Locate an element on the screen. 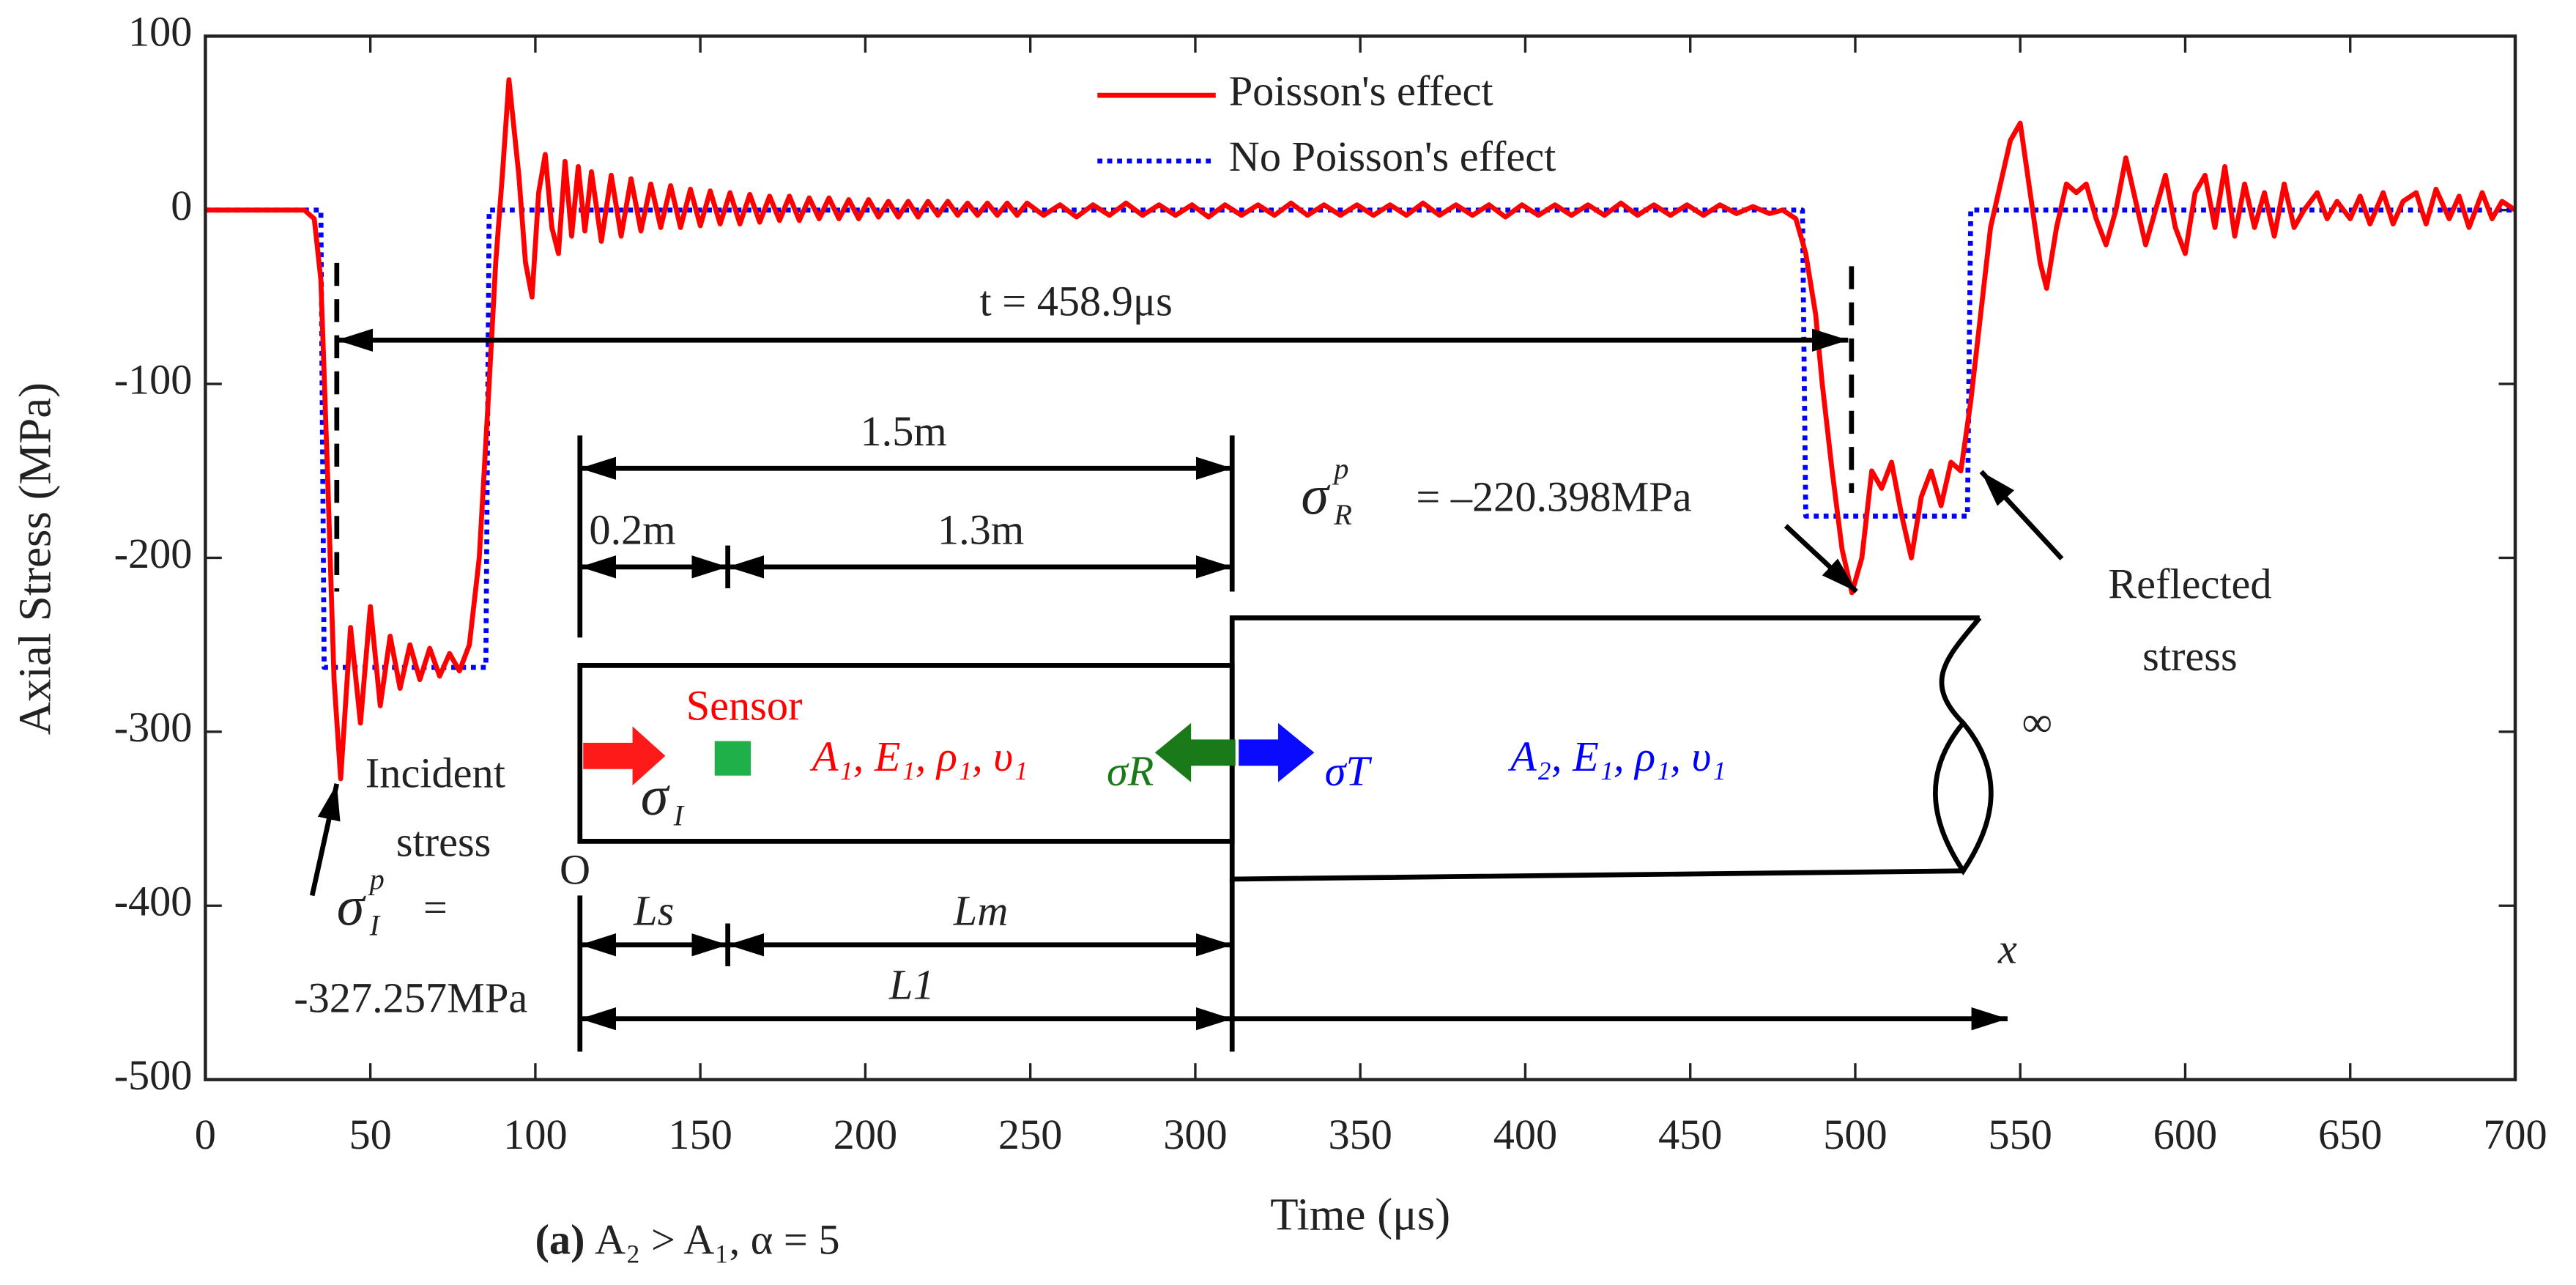 The image size is (2576, 1285). sensor is located at coordinates (732, 758).